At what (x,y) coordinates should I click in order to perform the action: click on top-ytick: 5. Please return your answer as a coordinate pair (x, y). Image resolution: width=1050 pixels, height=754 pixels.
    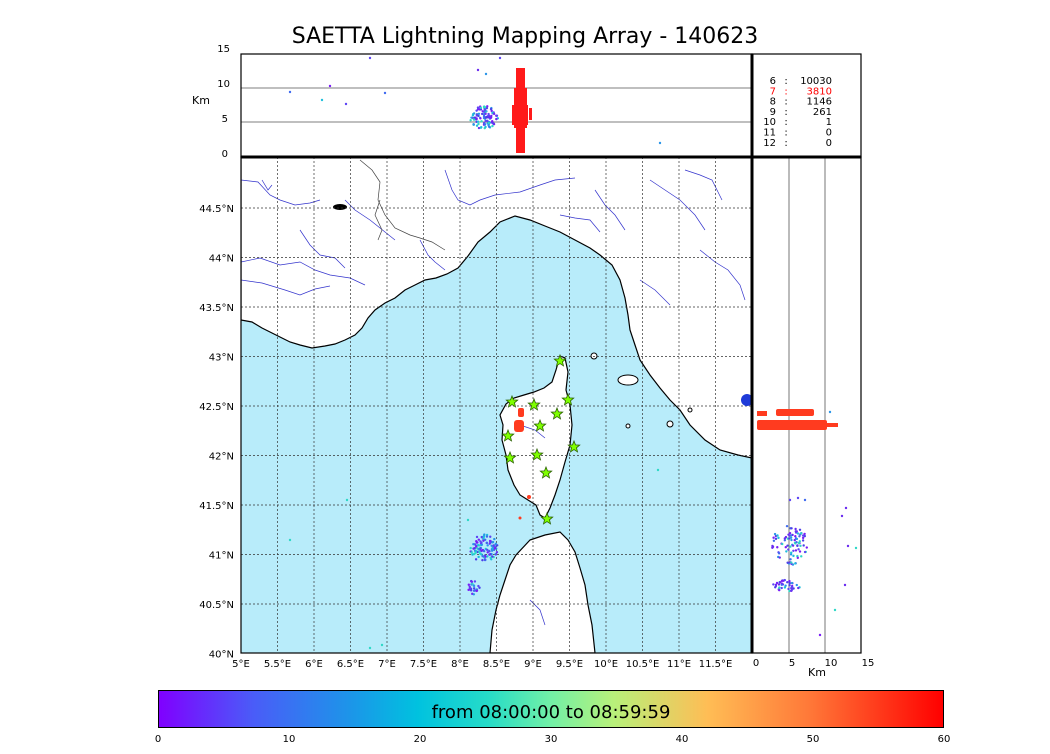
    Looking at the image, I should click on (225, 119).